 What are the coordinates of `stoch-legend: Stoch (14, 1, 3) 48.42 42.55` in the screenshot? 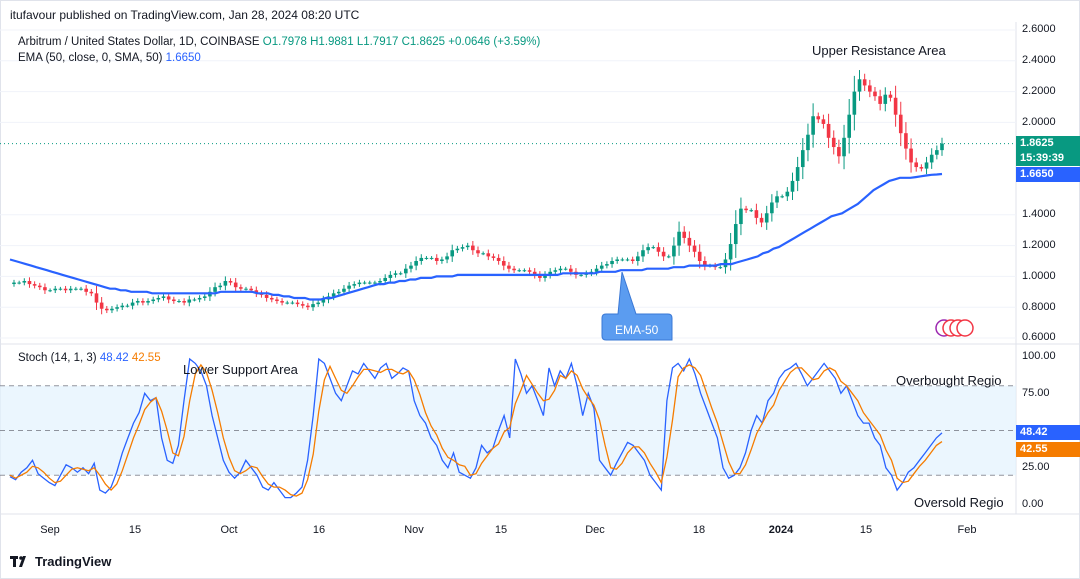 It's located at (89, 358).